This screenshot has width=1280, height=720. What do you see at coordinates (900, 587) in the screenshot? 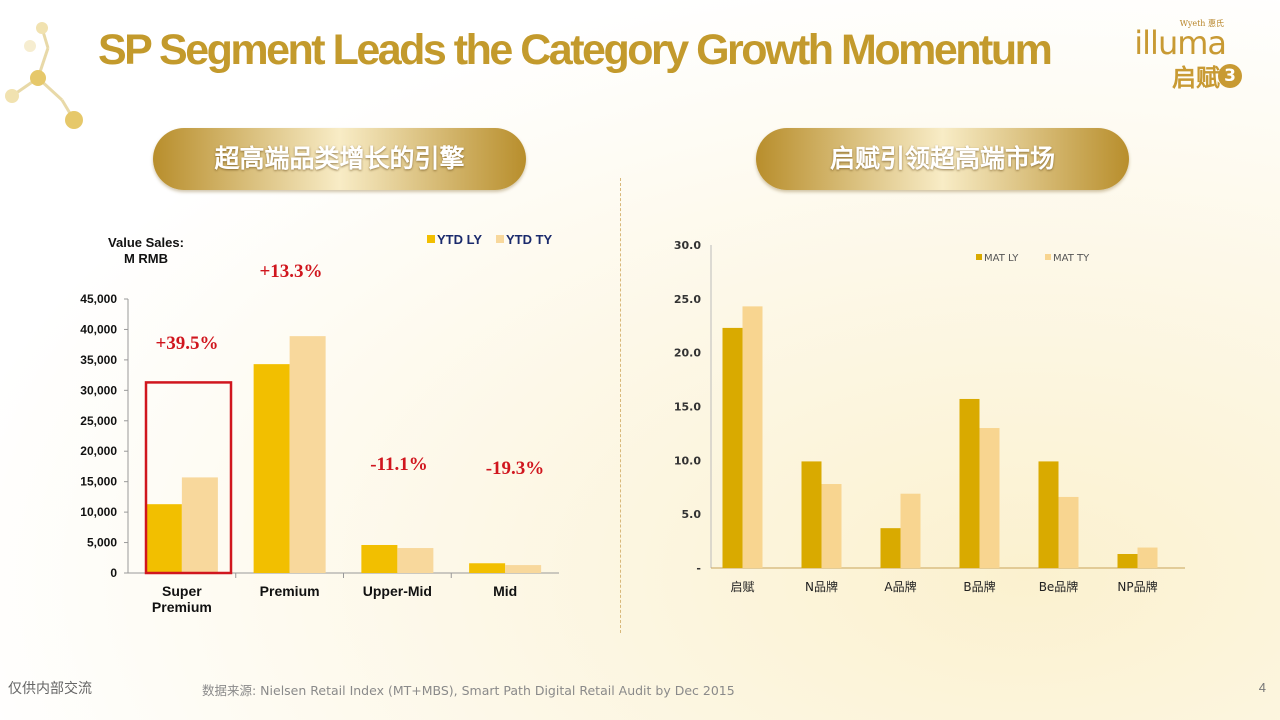
I see `category-label: A品牌` at bounding box center [900, 587].